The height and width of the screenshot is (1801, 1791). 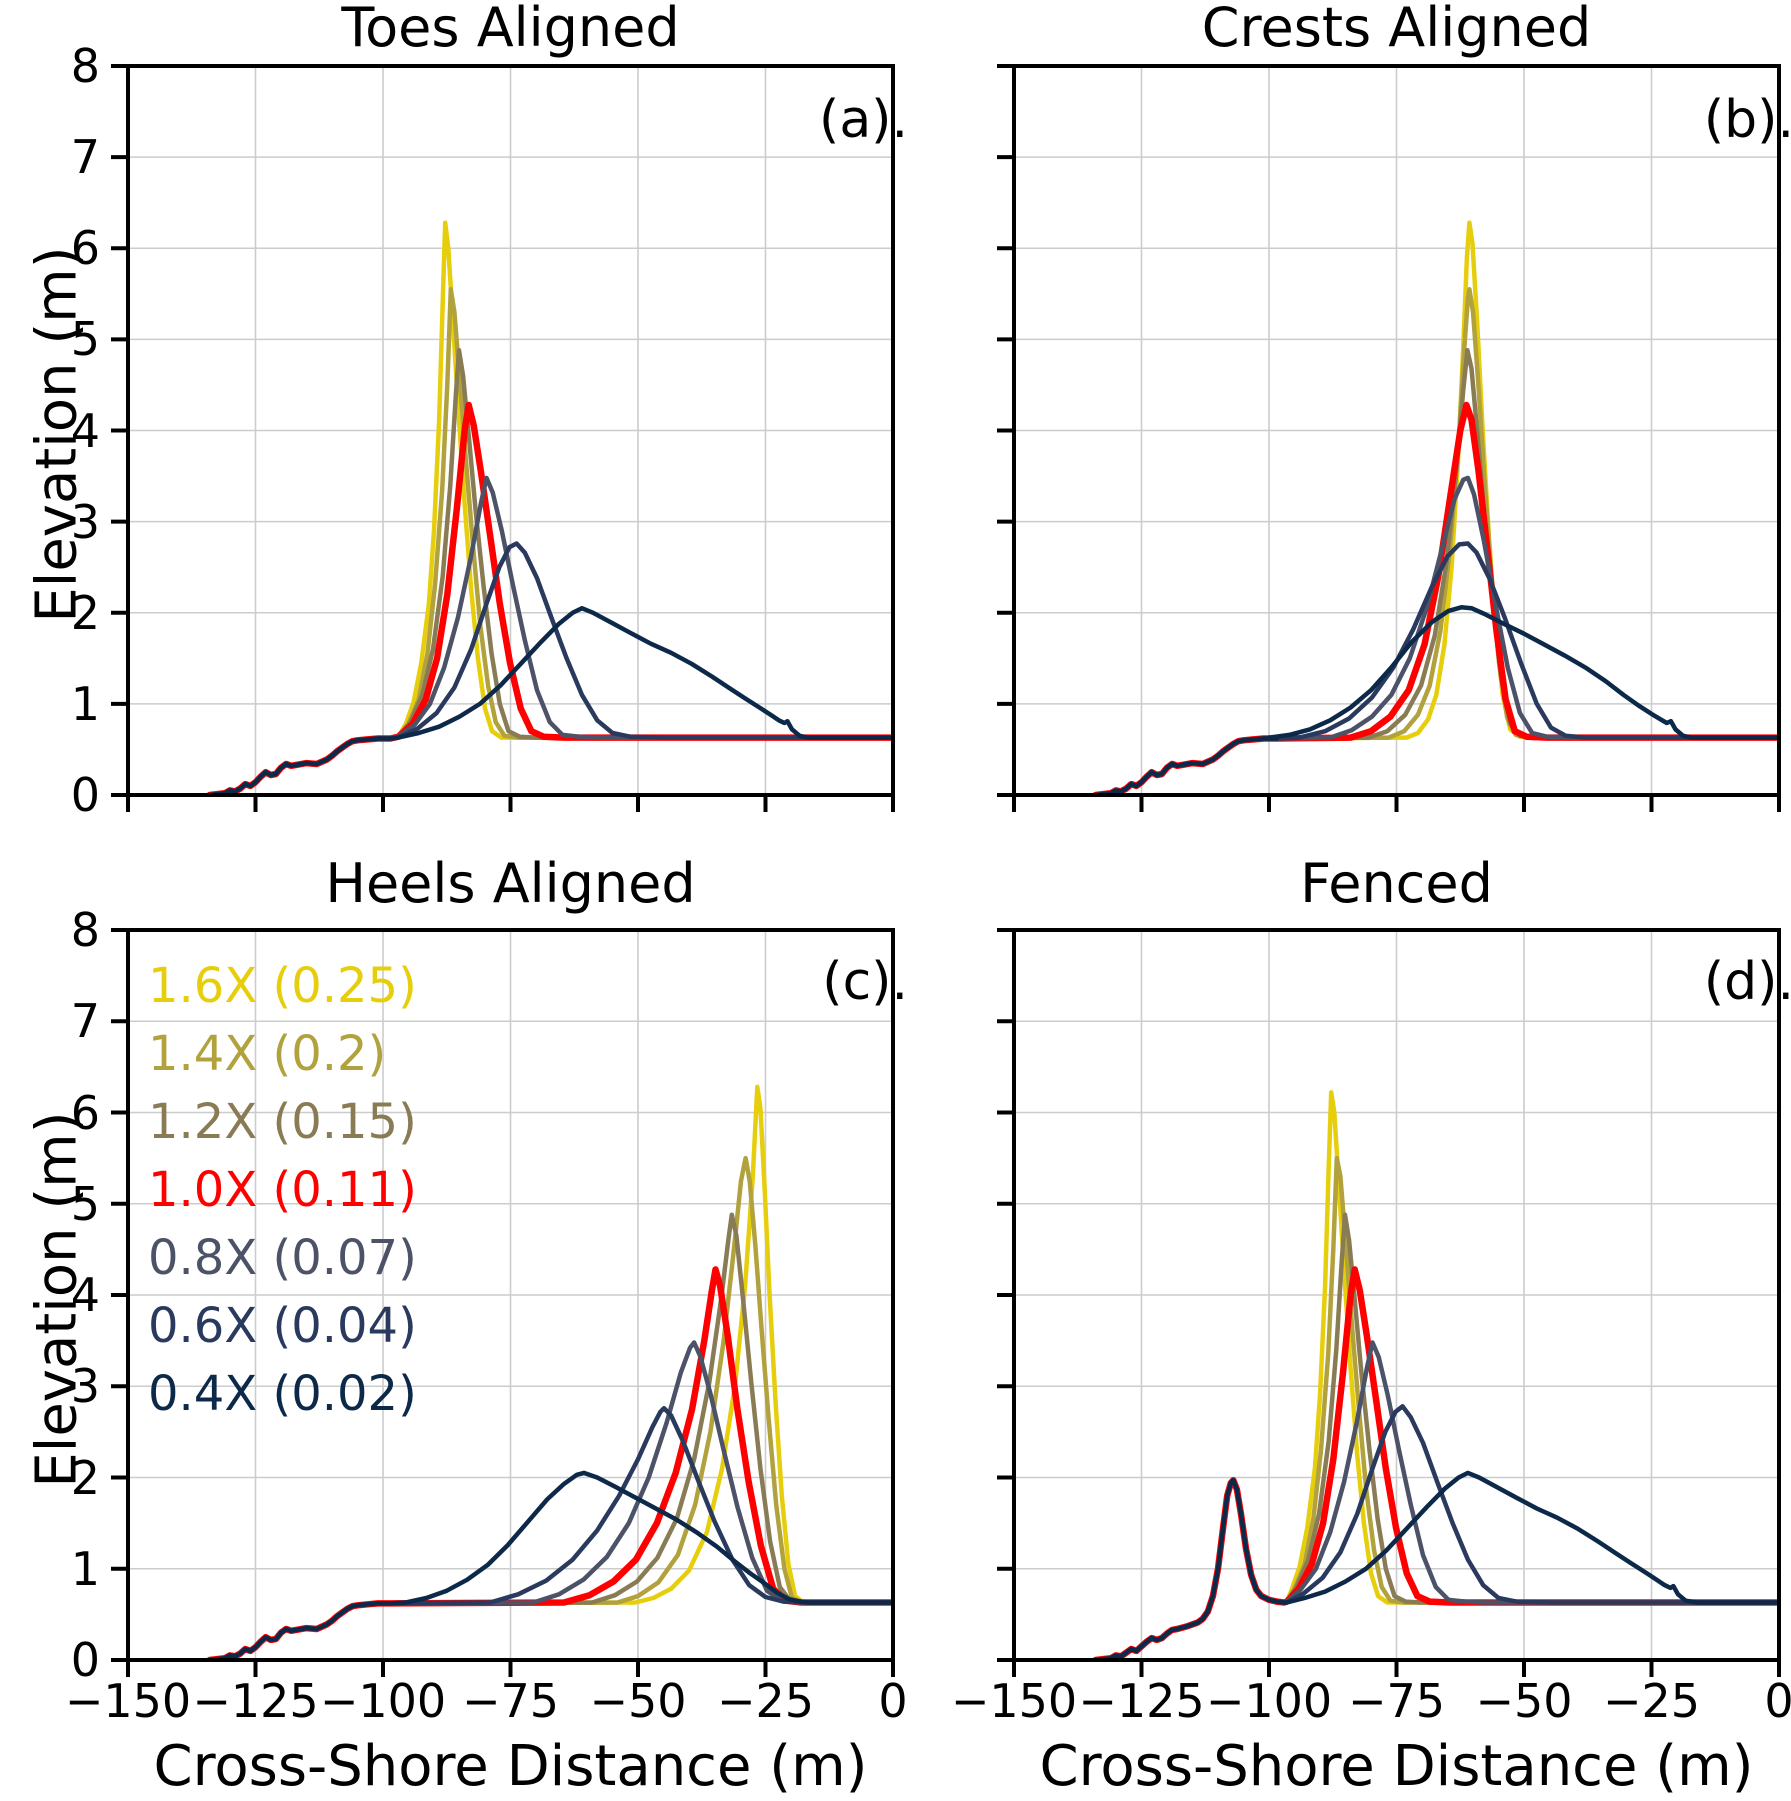 What do you see at coordinates (510, 883) in the screenshot?
I see `panel-c-title: Heels Aligned` at bounding box center [510, 883].